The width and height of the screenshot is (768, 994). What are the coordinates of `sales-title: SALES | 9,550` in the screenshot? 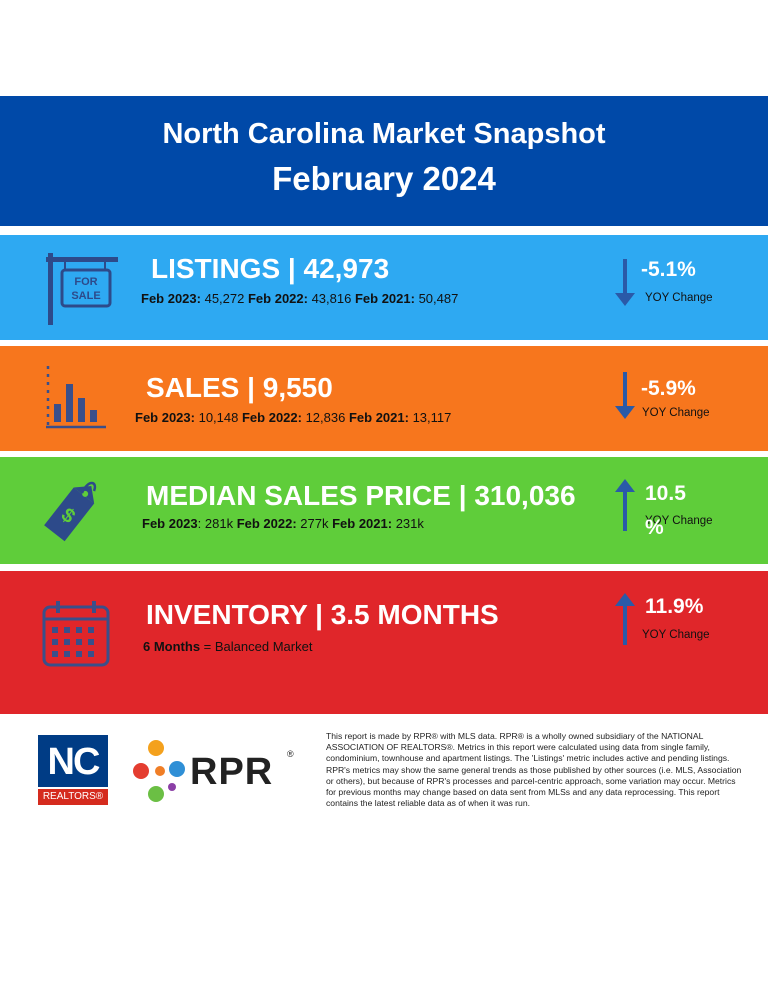 It's located at (239, 387).